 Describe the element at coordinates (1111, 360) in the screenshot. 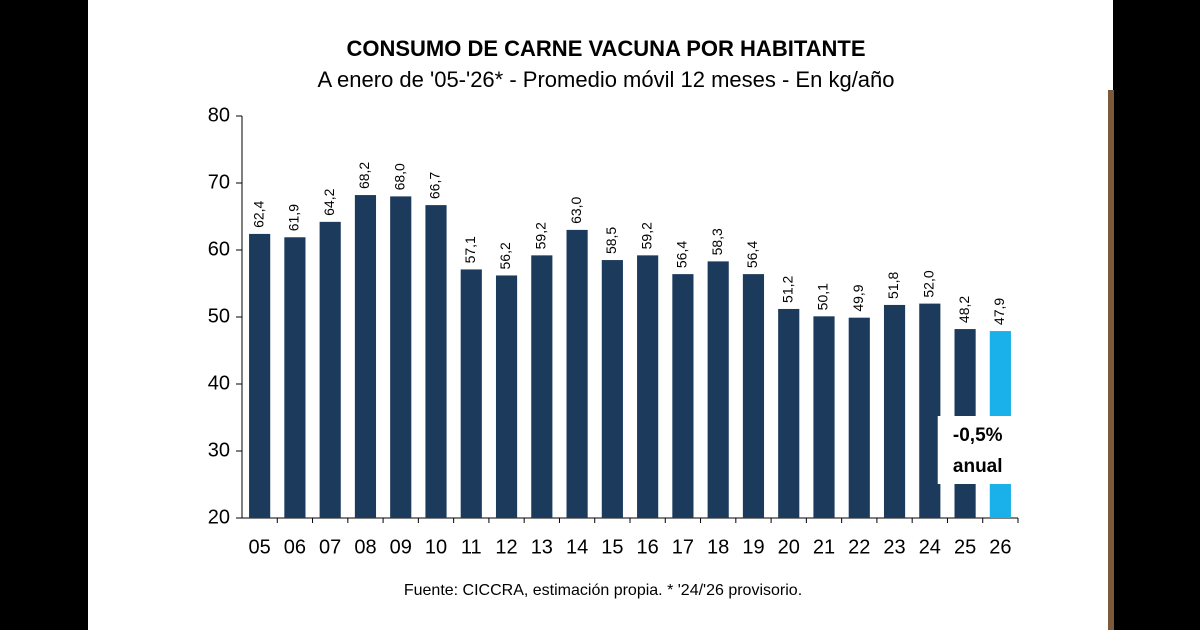

I see `edge-strip` at that location.